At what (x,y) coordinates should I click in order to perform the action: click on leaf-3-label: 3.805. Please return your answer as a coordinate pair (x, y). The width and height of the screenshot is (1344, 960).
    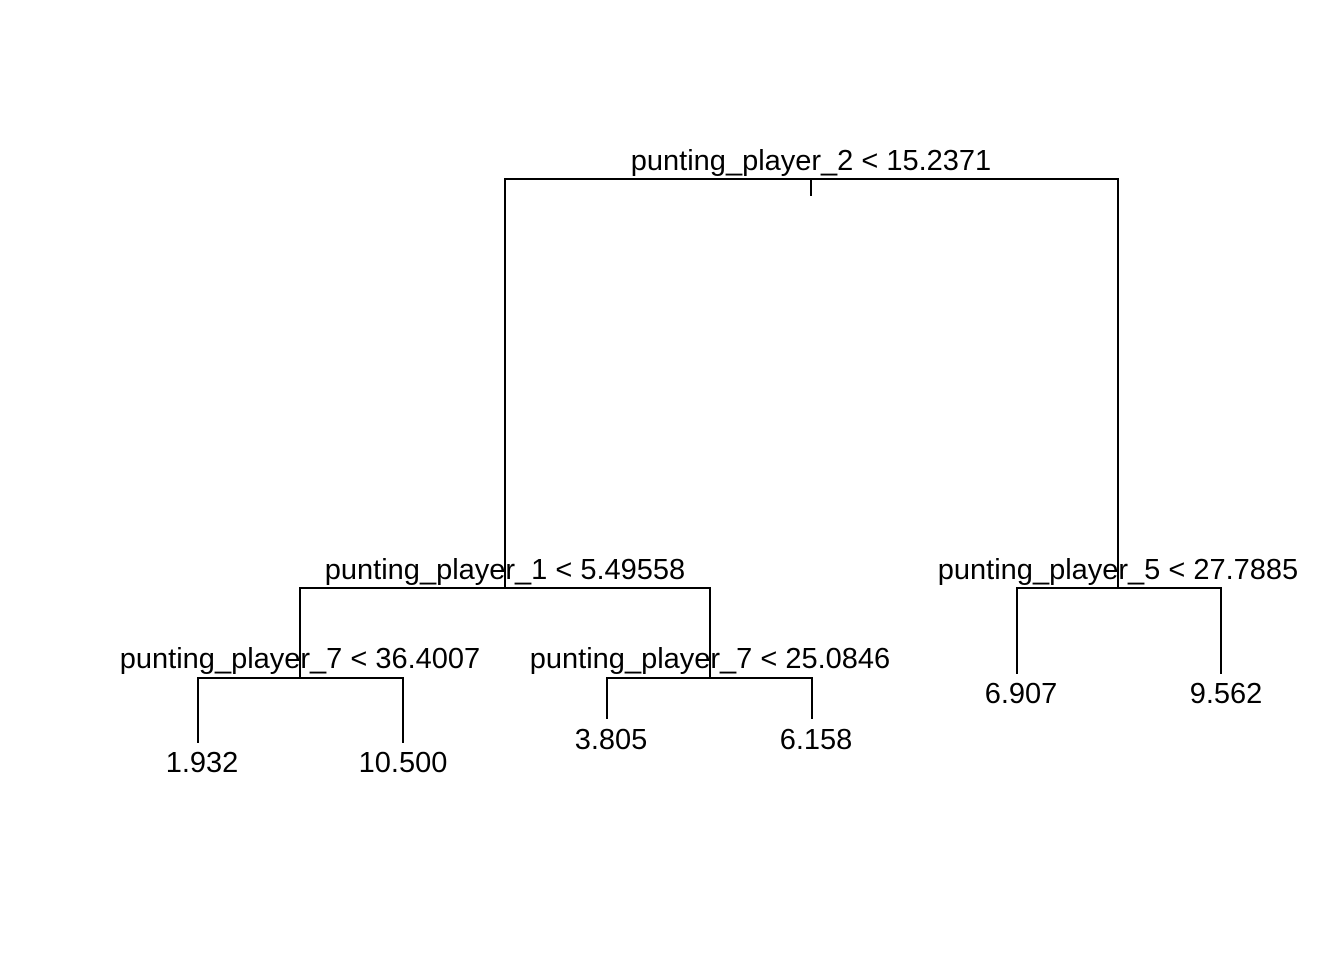
    Looking at the image, I should click on (611, 740).